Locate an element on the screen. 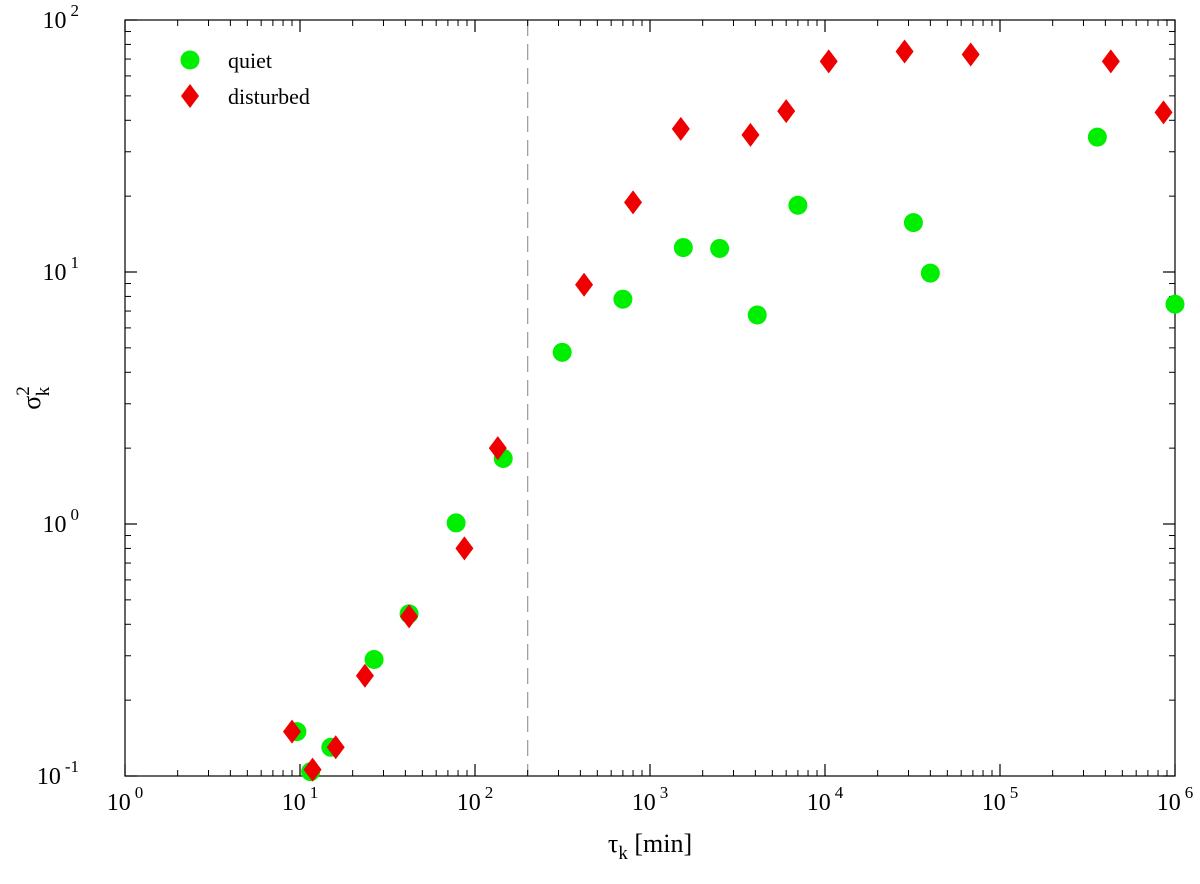 The height and width of the screenshot is (884, 1200). y-tick-label: 10 2 is located at coordinates (61, 17).